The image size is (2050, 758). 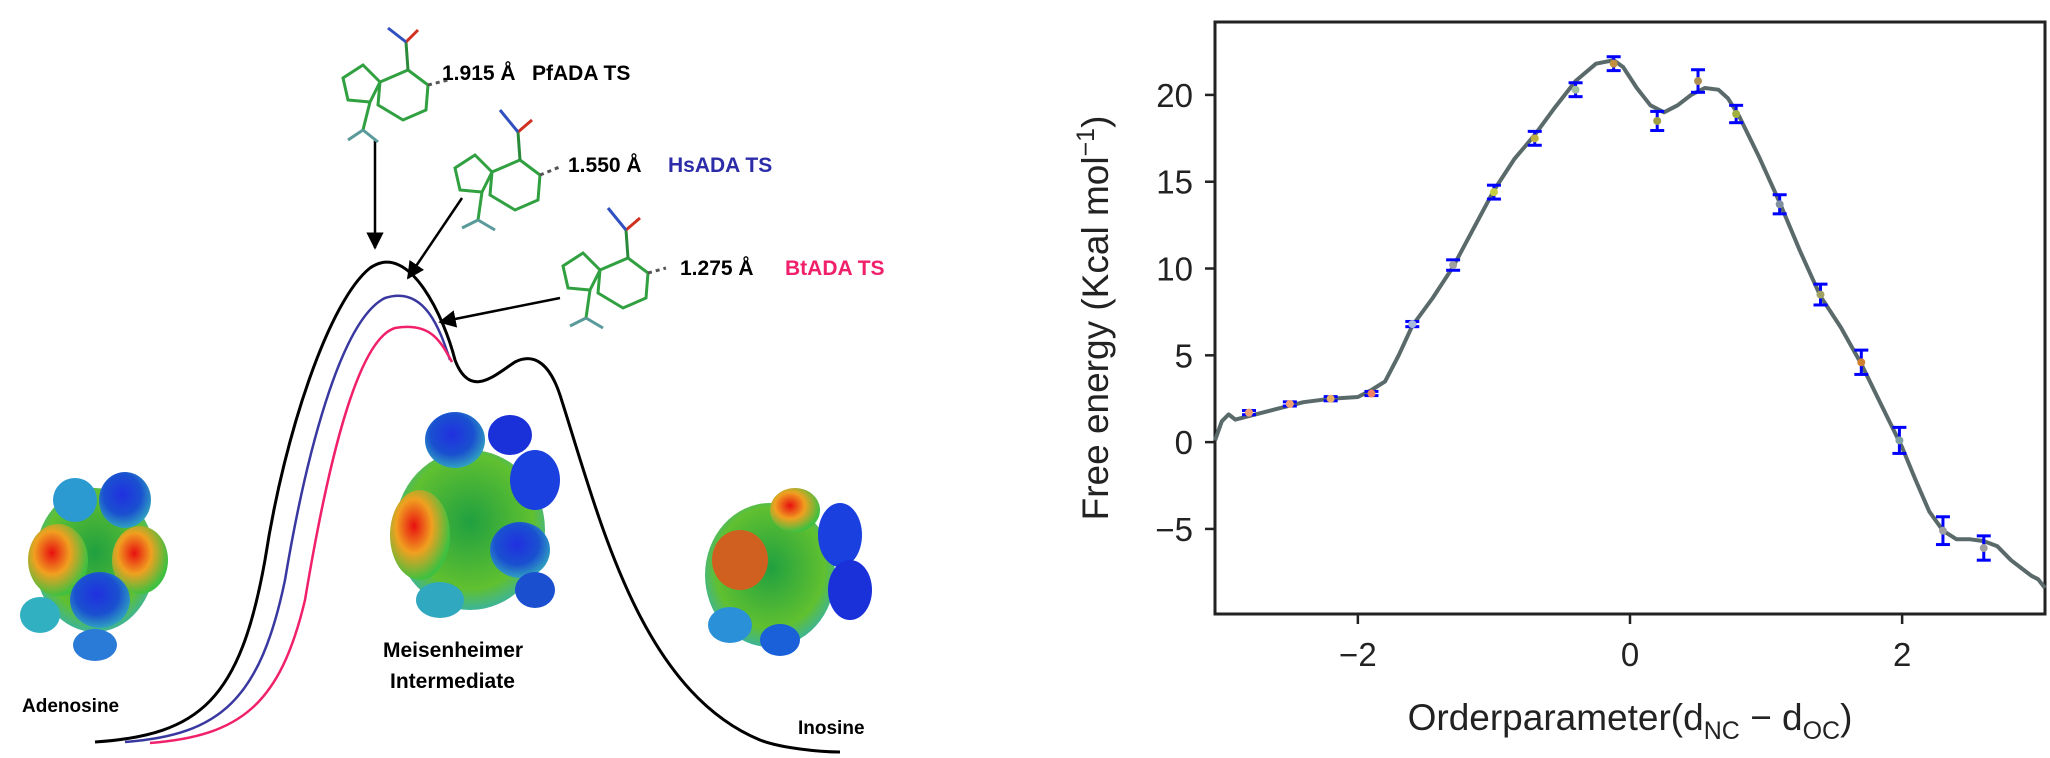 What do you see at coordinates (395, 85) in the screenshot?
I see `pfada-ts-molecule` at bounding box center [395, 85].